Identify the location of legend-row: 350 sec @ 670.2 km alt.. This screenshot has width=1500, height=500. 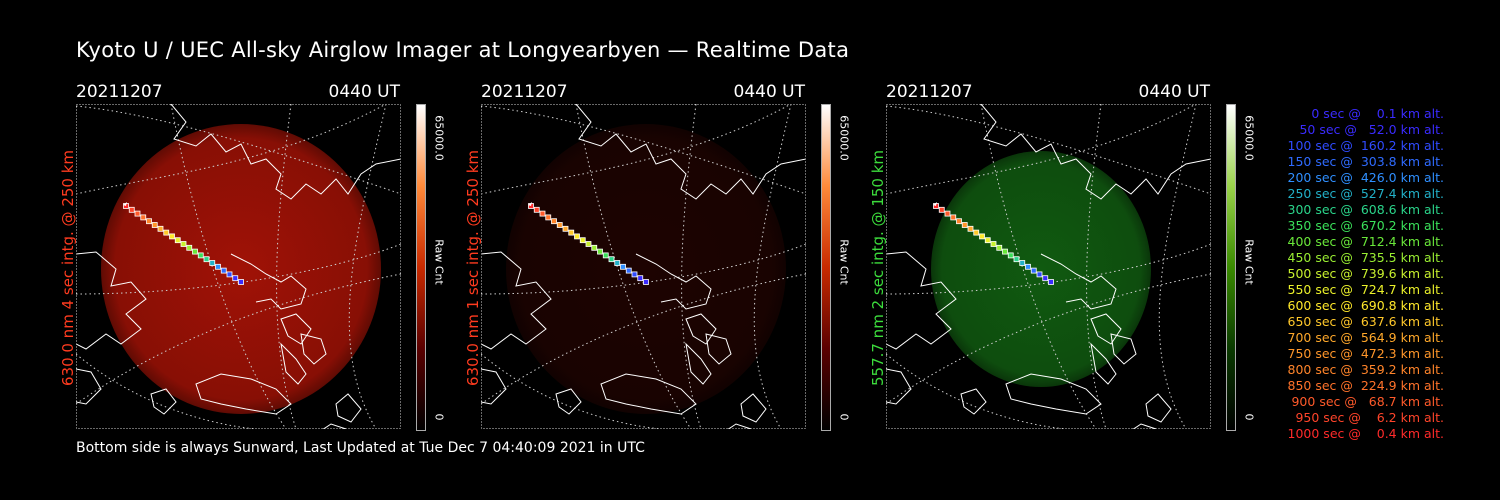
(1365, 225).